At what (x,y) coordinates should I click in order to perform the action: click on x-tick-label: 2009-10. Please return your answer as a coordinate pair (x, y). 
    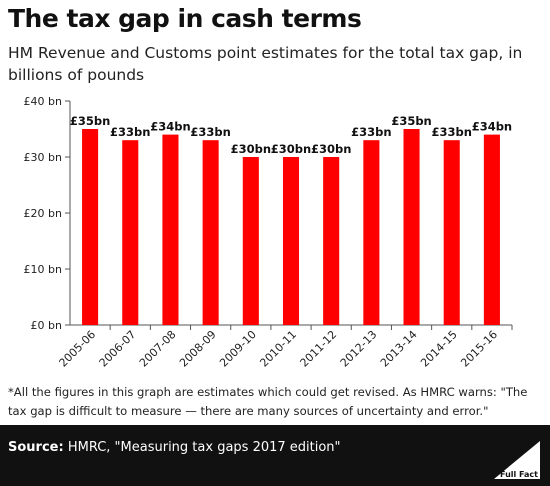
    Looking at the image, I should click on (238, 349).